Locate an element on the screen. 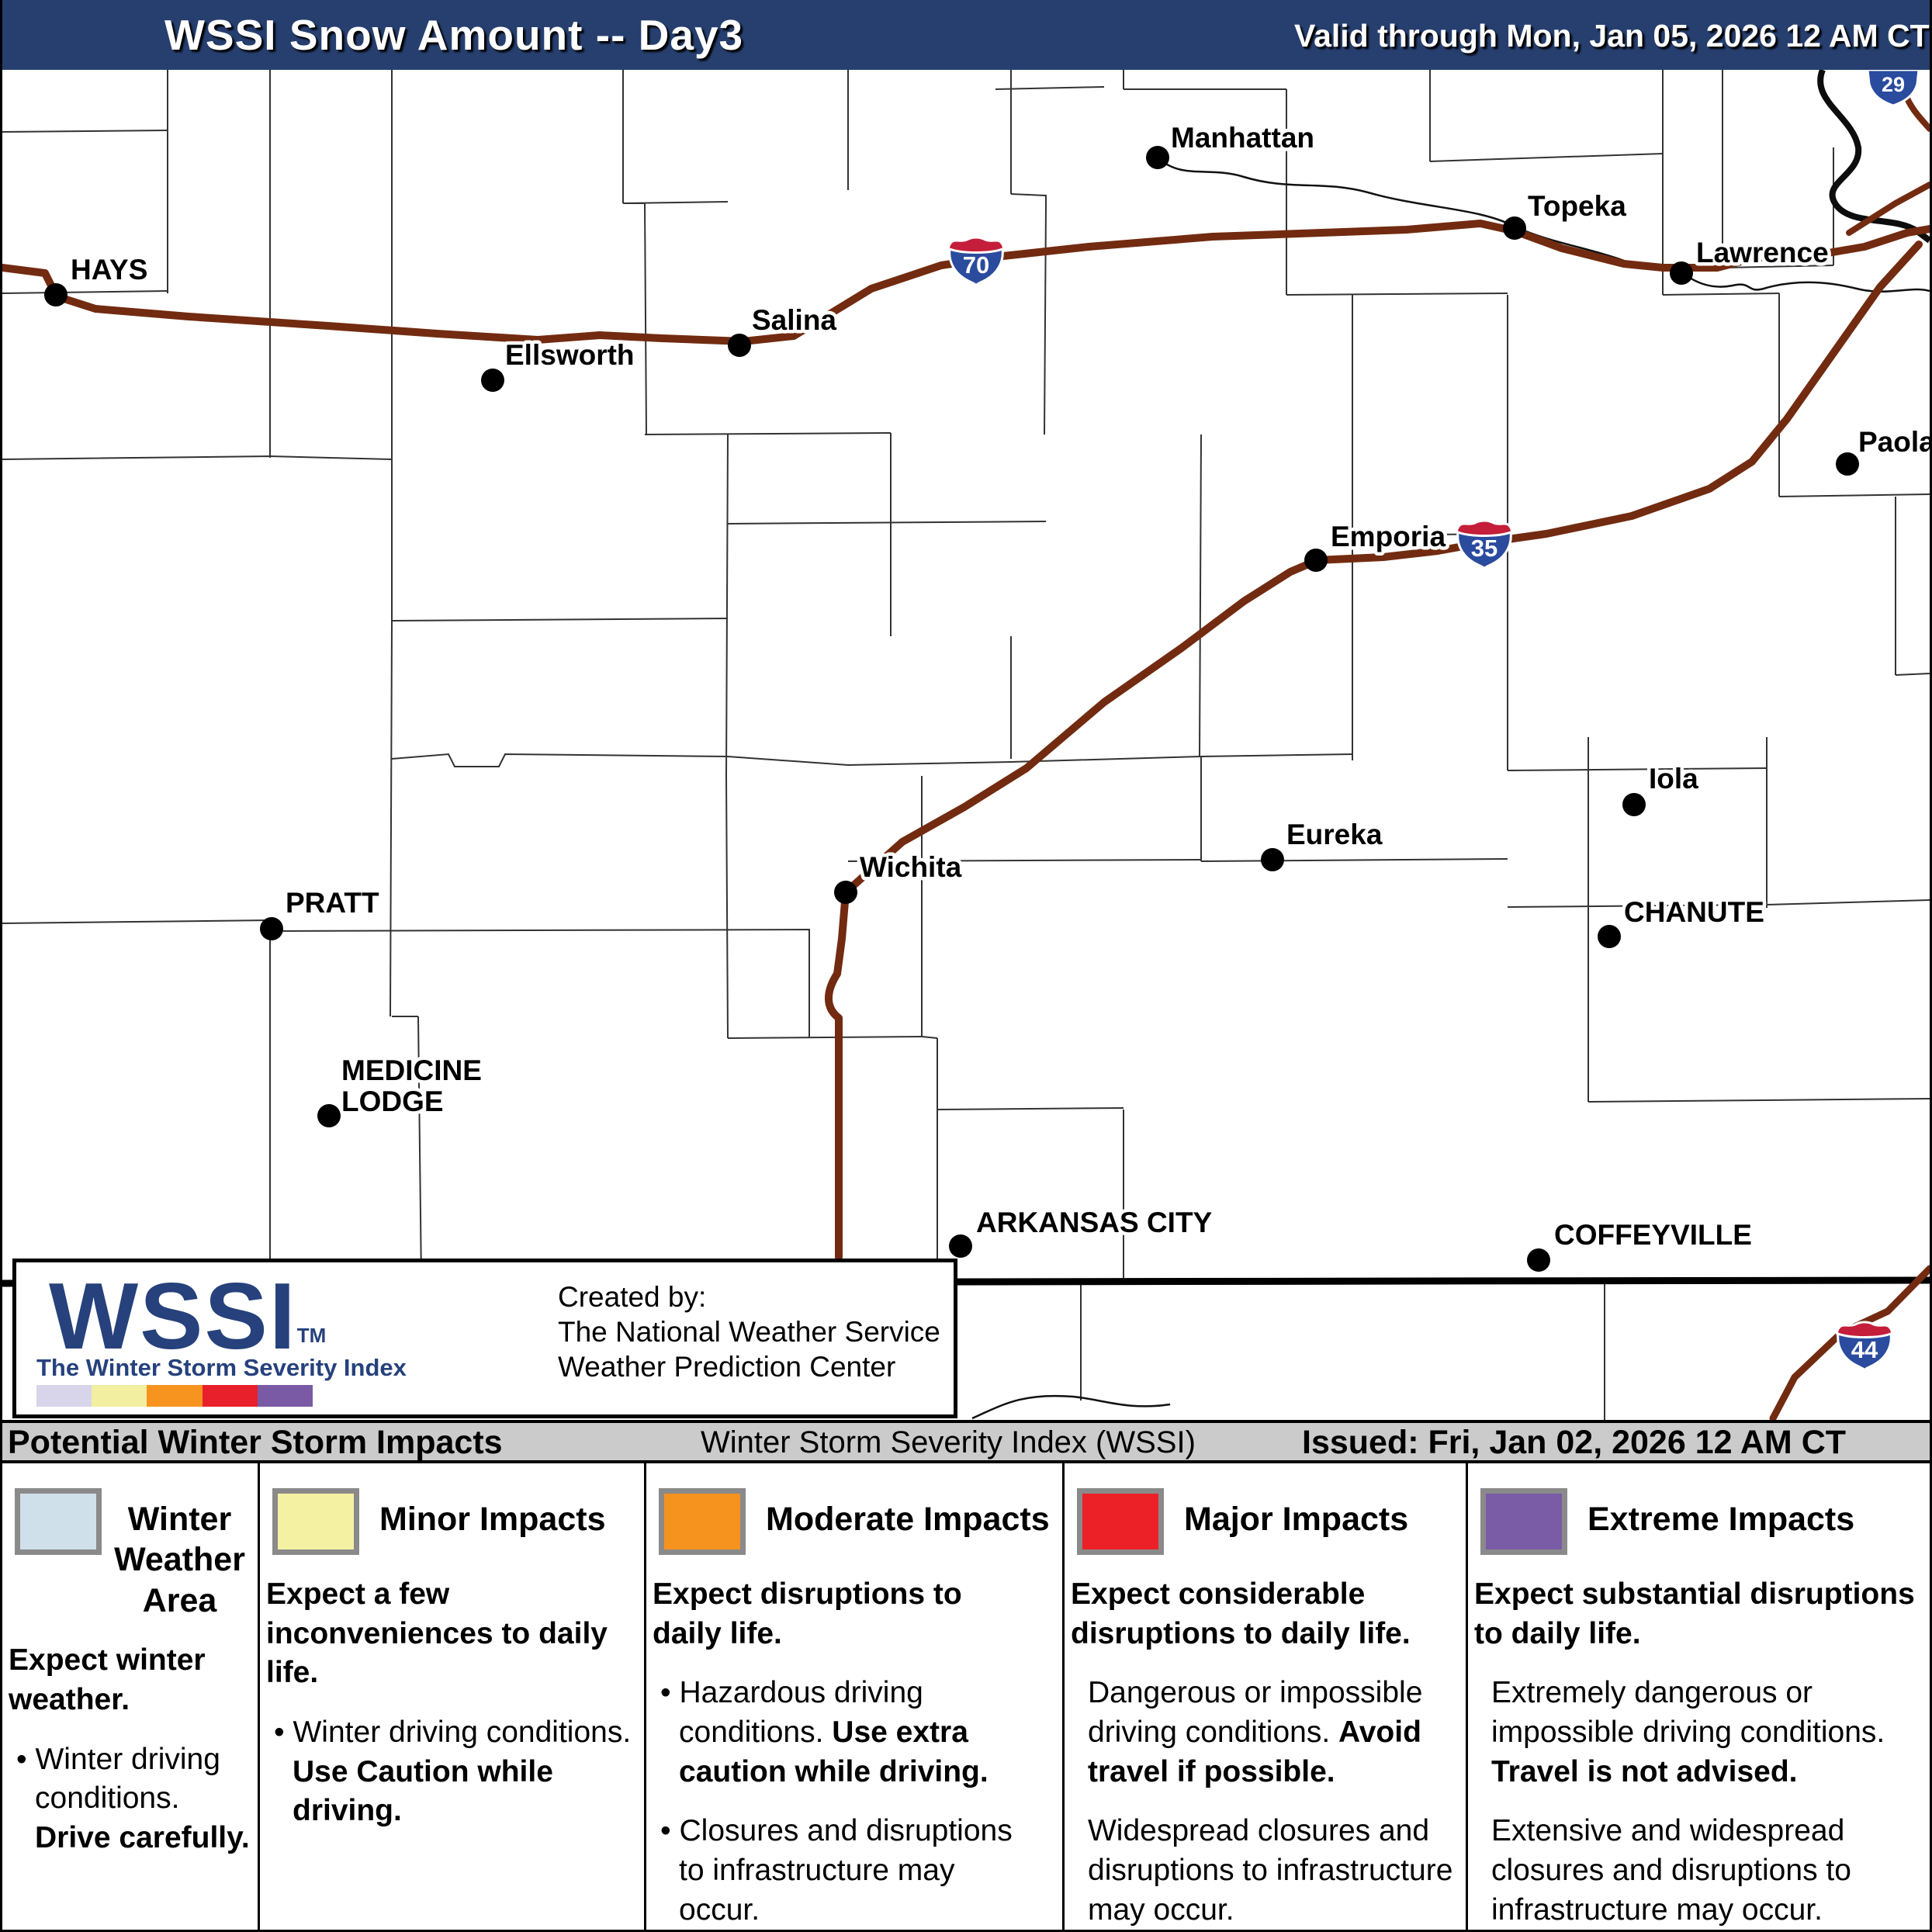  legend-lead: Expect winter weather. is located at coordinates (107, 1680).